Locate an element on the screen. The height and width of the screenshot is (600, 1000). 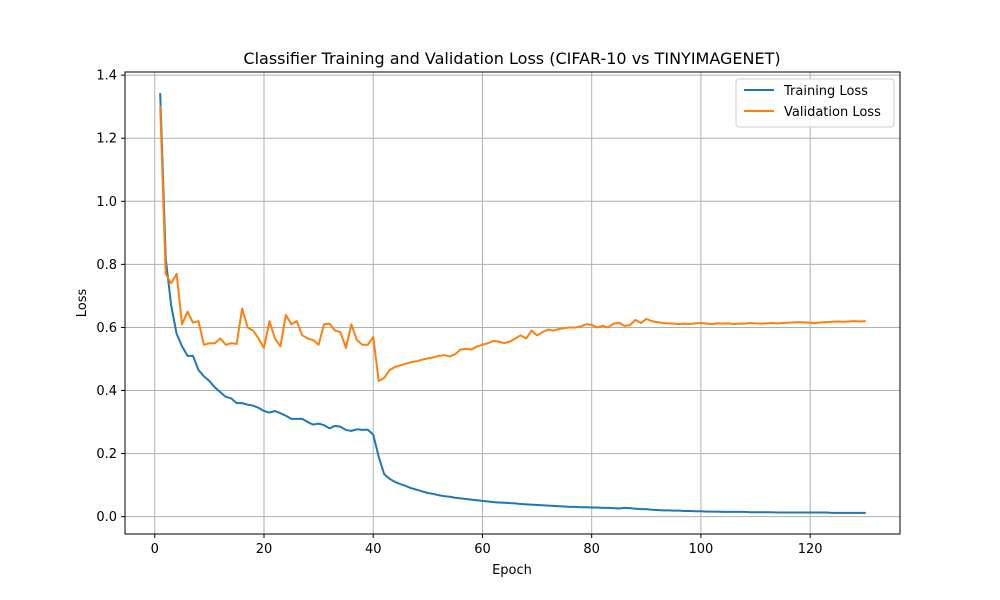
y-axis-ticks: 0.0 0.2 0.4 0.6 0.8 1.0 1.2 1.4 is located at coordinates (110, 297).